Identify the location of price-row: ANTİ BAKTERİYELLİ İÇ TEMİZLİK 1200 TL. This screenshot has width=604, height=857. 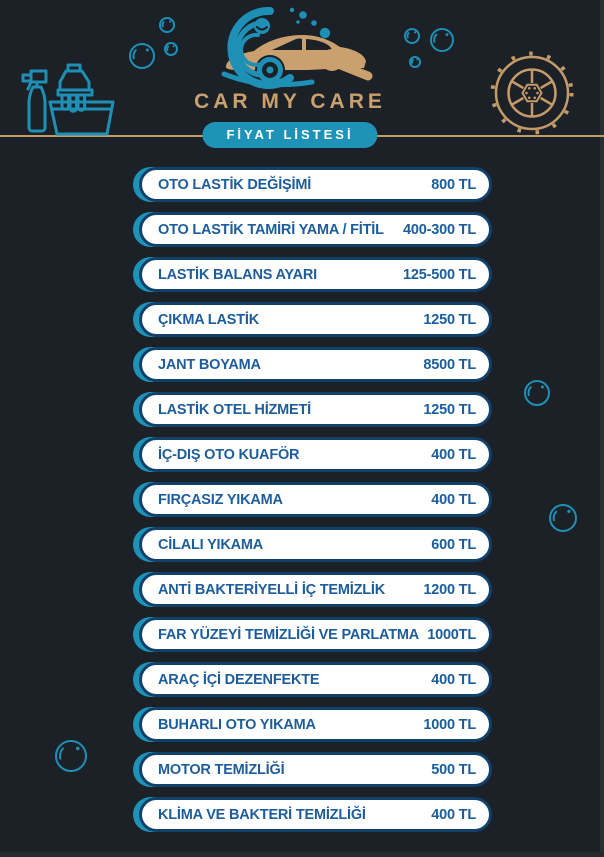
(315, 589).